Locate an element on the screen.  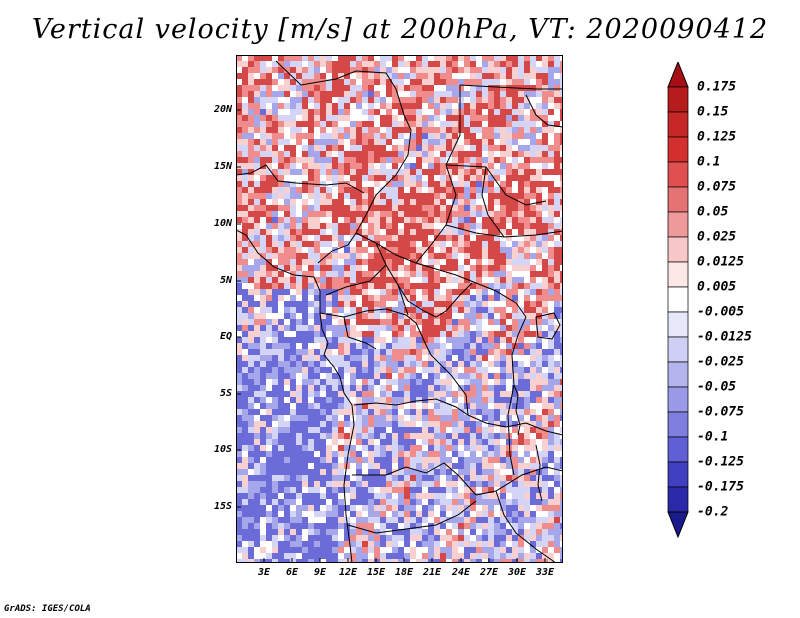
colorbar-label: 0.075 is located at coordinates (717, 187).